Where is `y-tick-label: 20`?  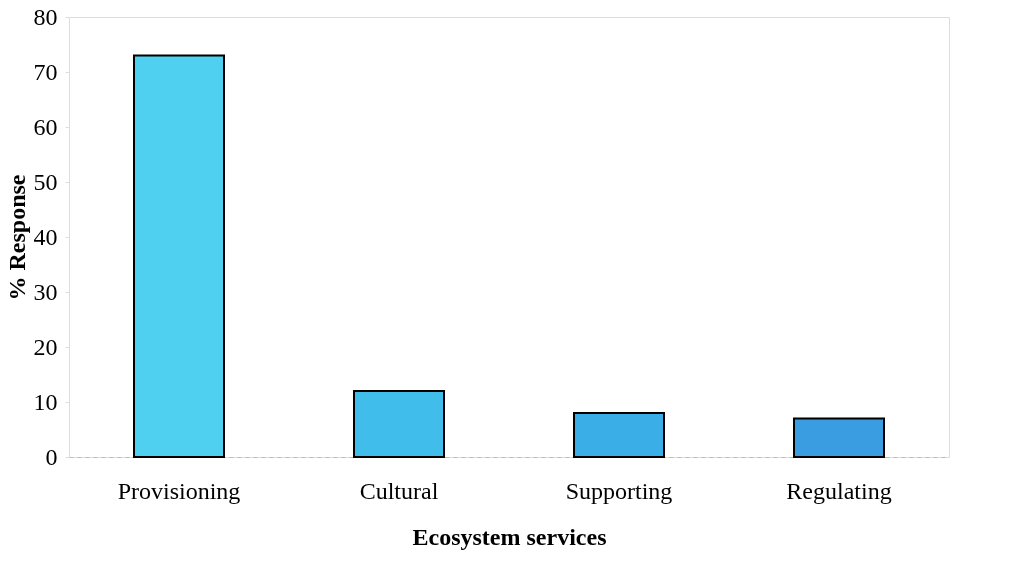 y-tick-label: 20 is located at coordinates (45, 346).